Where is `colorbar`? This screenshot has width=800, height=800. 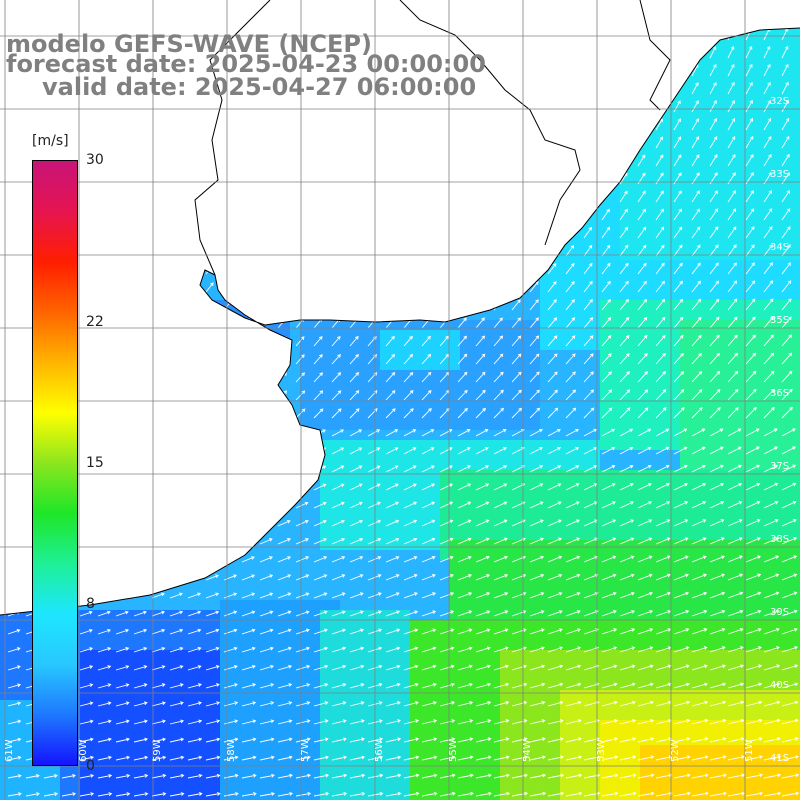 colorbar is located at coordinates (55, 463).